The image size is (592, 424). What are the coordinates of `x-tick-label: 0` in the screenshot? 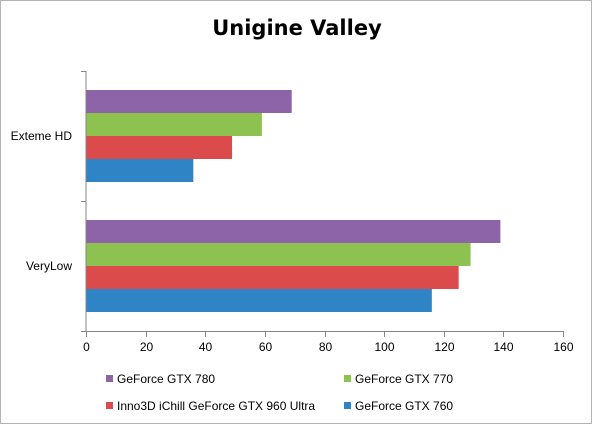 It's located at (86, 347).